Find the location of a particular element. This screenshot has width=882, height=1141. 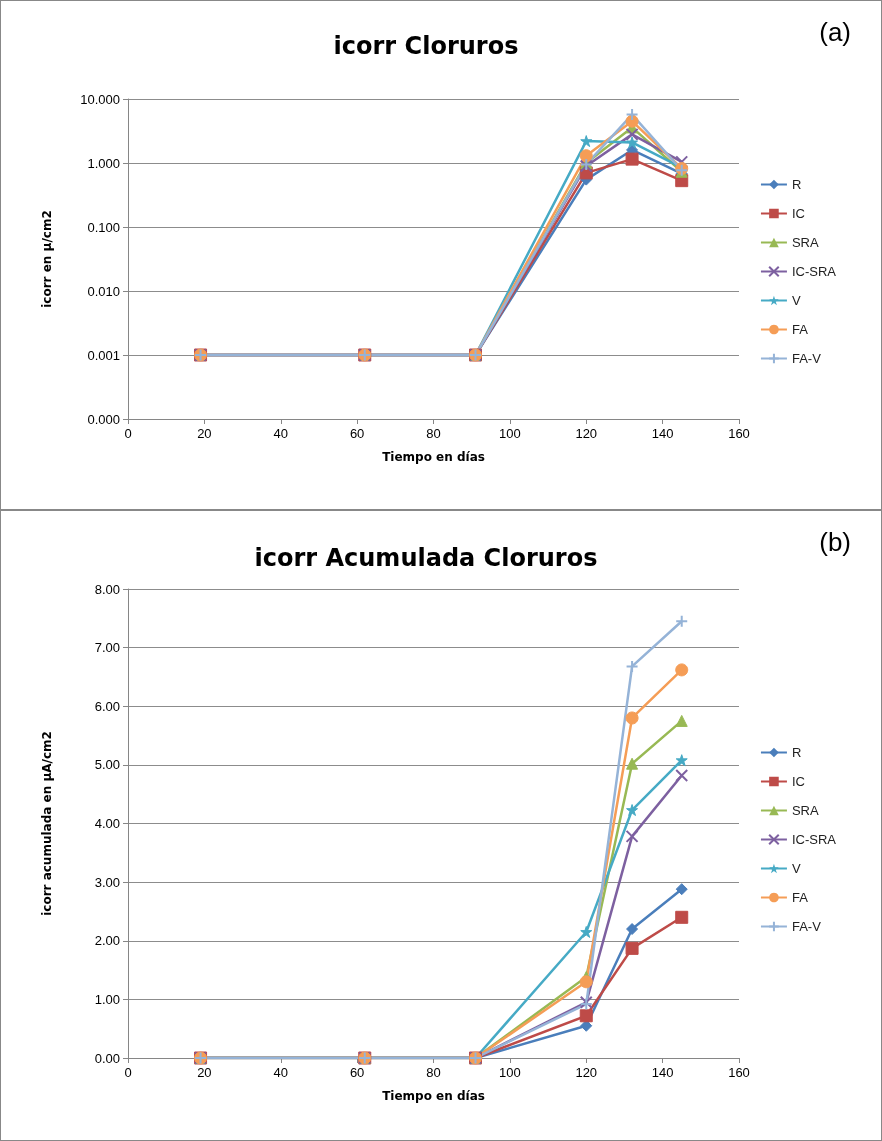

y-axis-title: icorr en µ/cm2 is located at coordinates (47, 259).